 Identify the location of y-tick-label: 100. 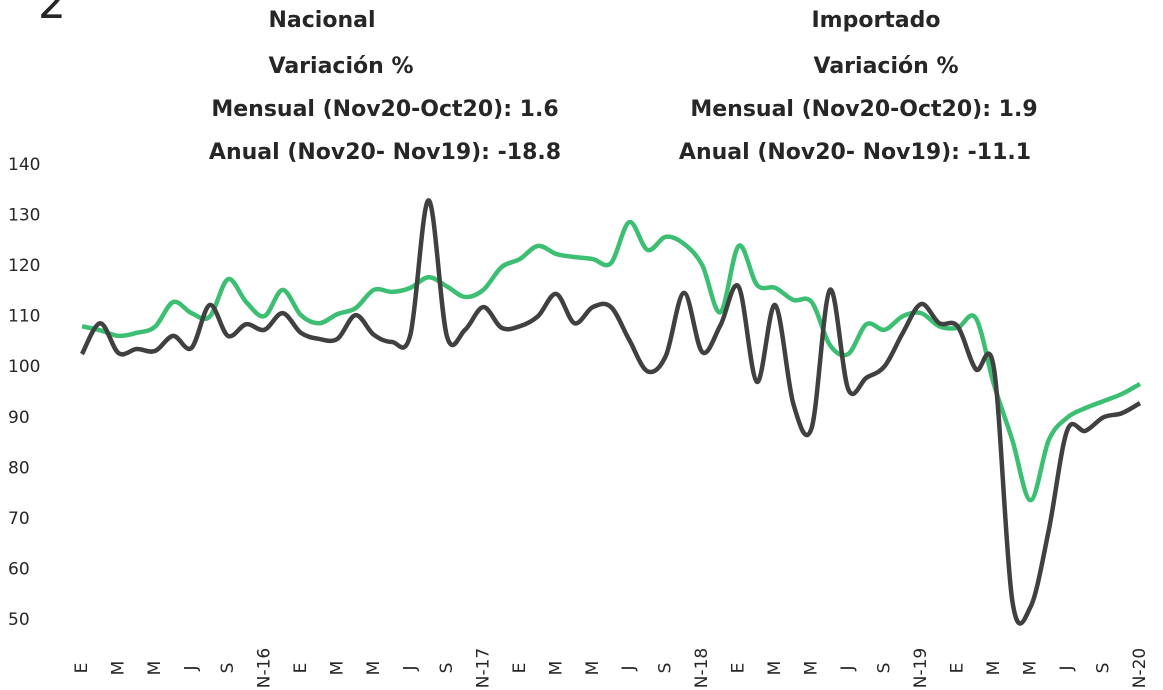
(24, 367).